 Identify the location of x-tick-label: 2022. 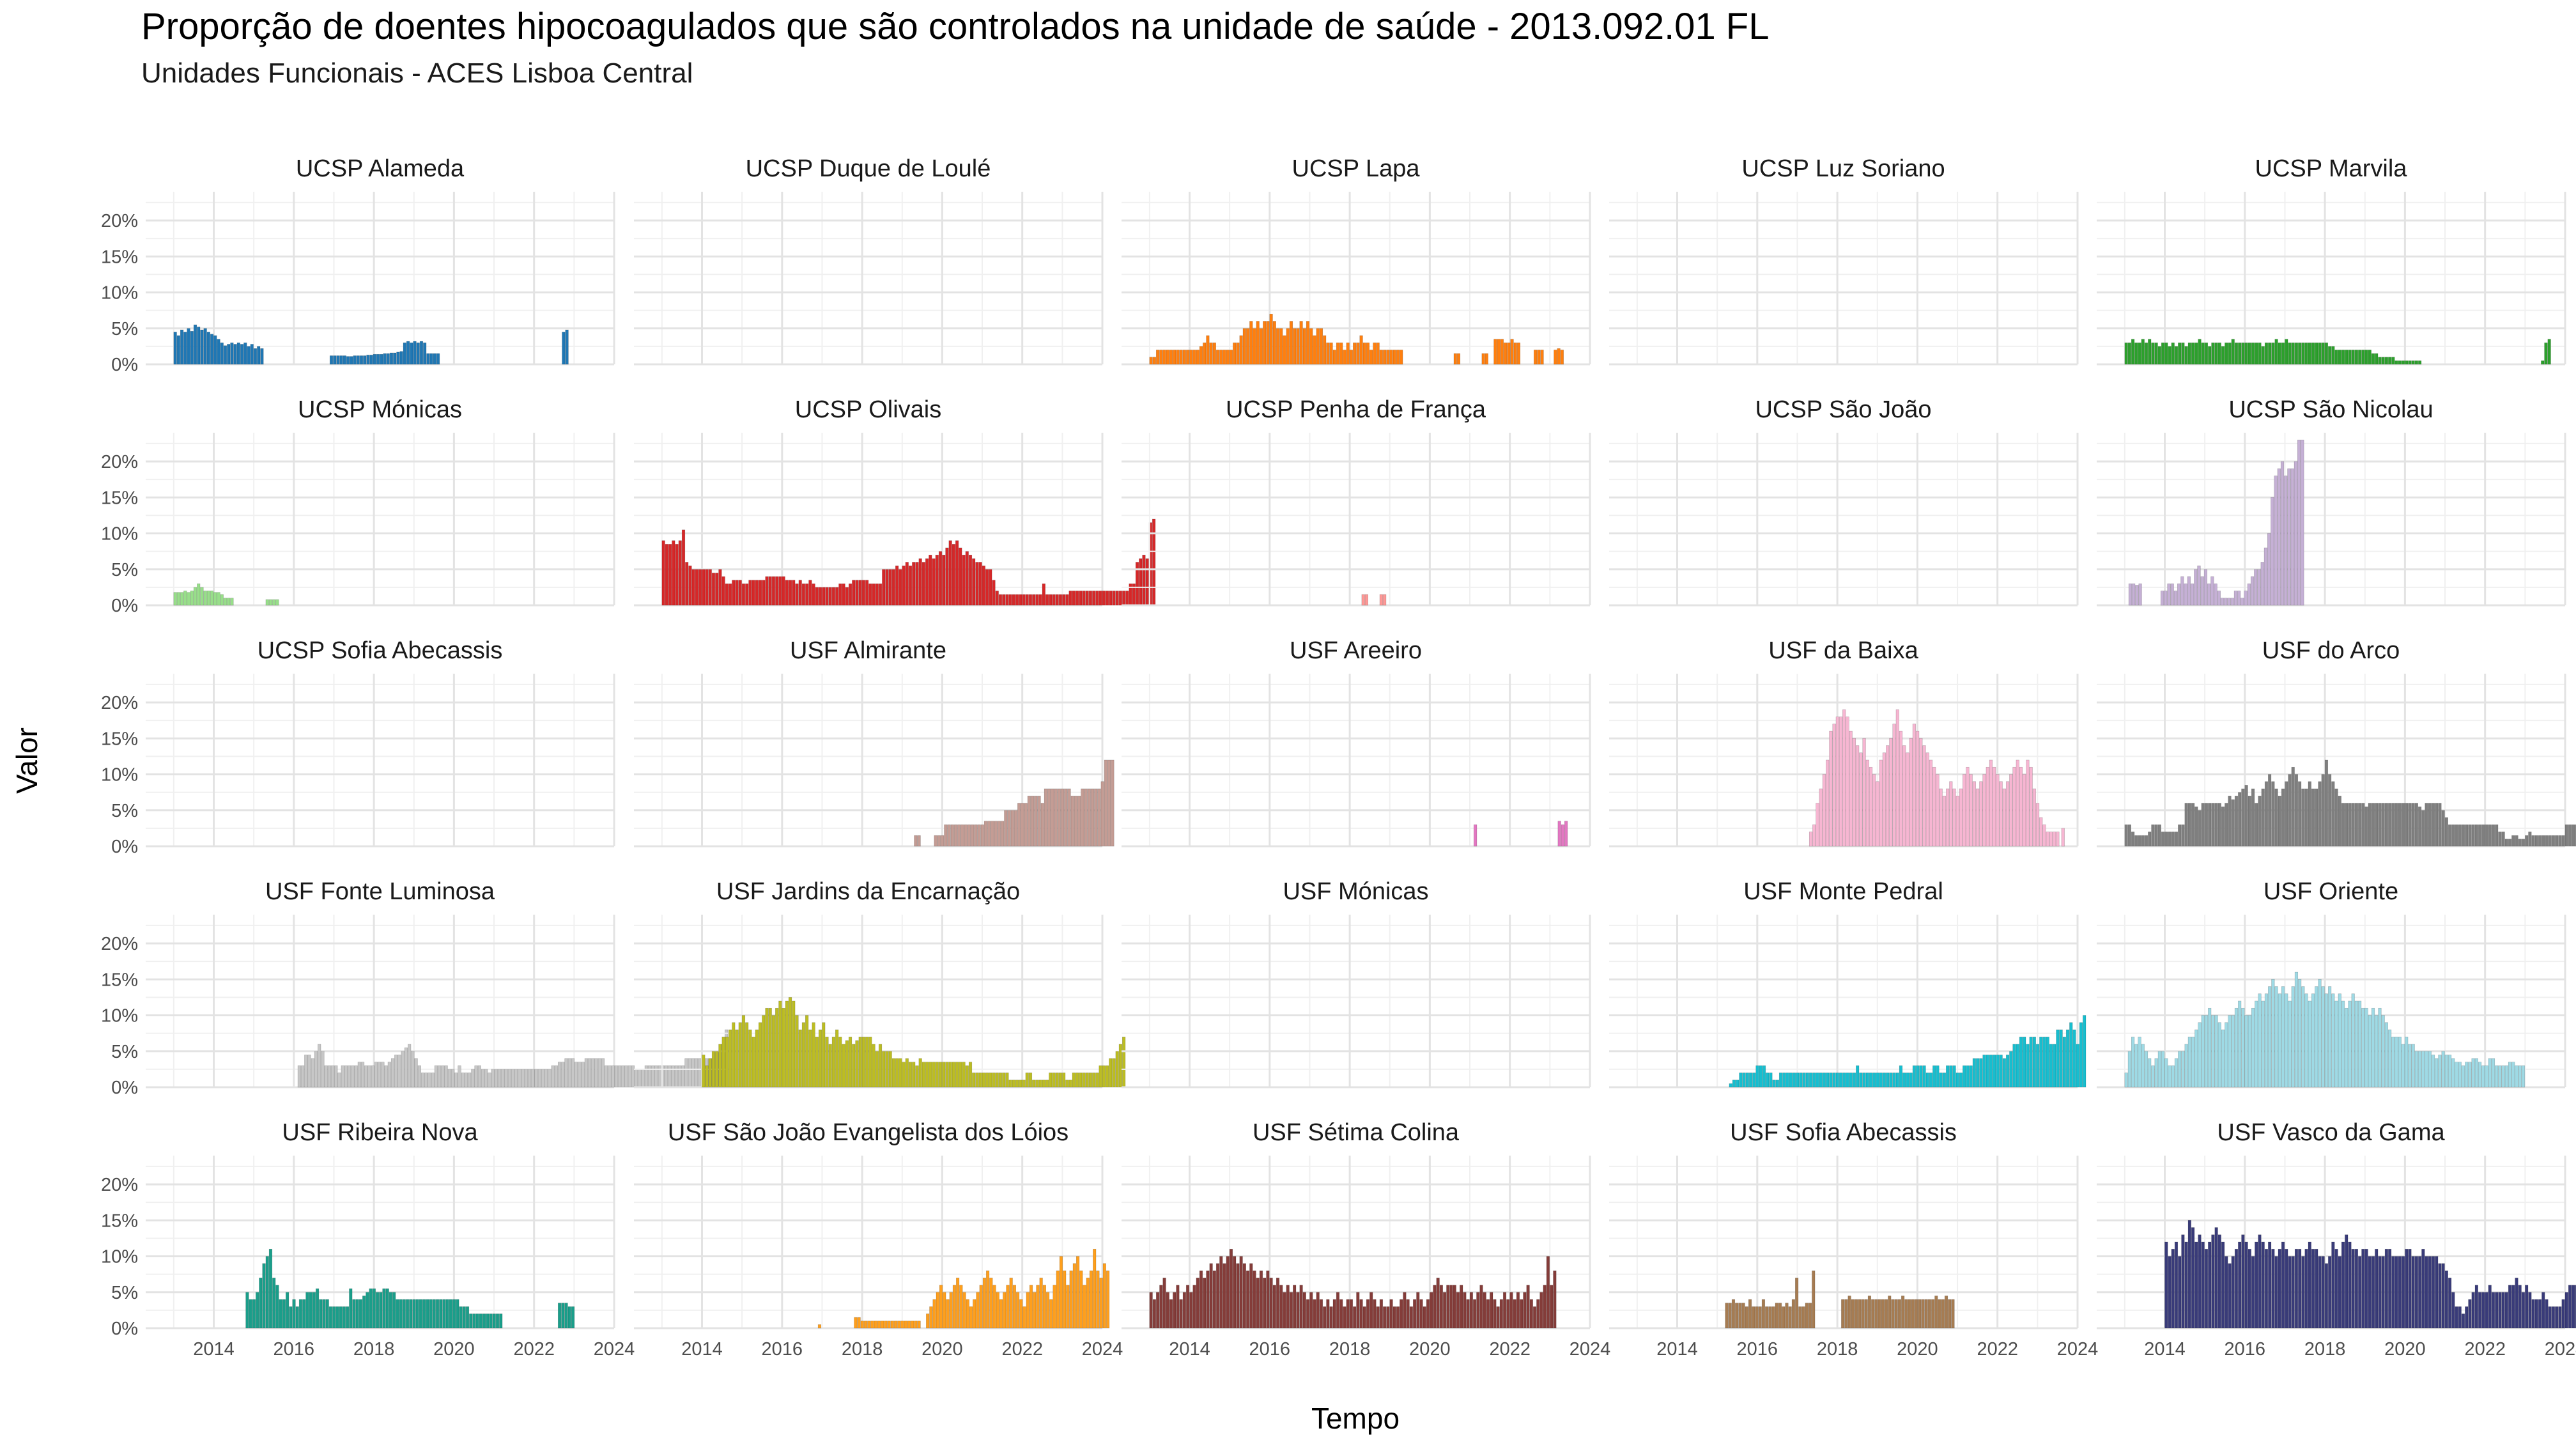
(1510, 1349).